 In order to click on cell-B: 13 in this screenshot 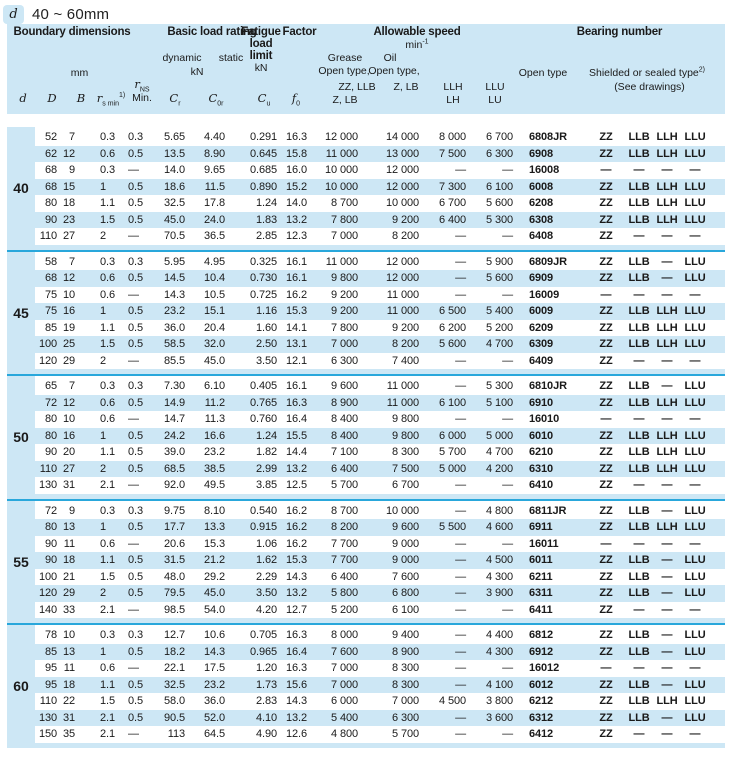, I will do `click(68, 651)`.